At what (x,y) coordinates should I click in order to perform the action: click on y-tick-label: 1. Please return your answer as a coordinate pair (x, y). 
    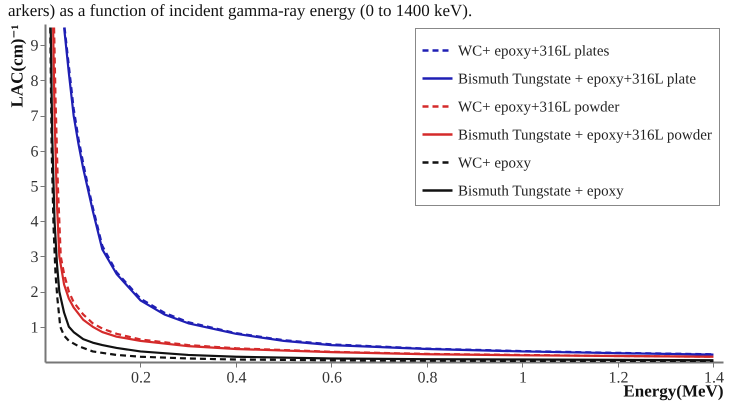
    Looking at the image, I should click on (34, 327).